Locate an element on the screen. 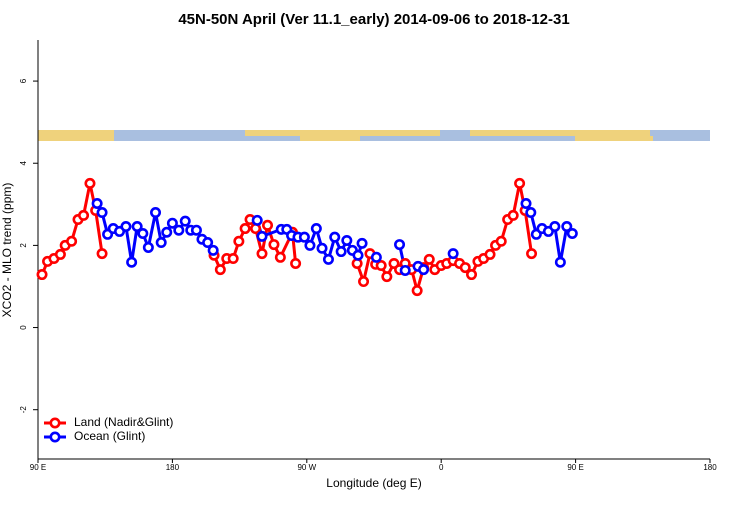 The width and height of the screenshot is (750, 505). legend-label: Ocean (Glint) is located at coordinates (109, 436).